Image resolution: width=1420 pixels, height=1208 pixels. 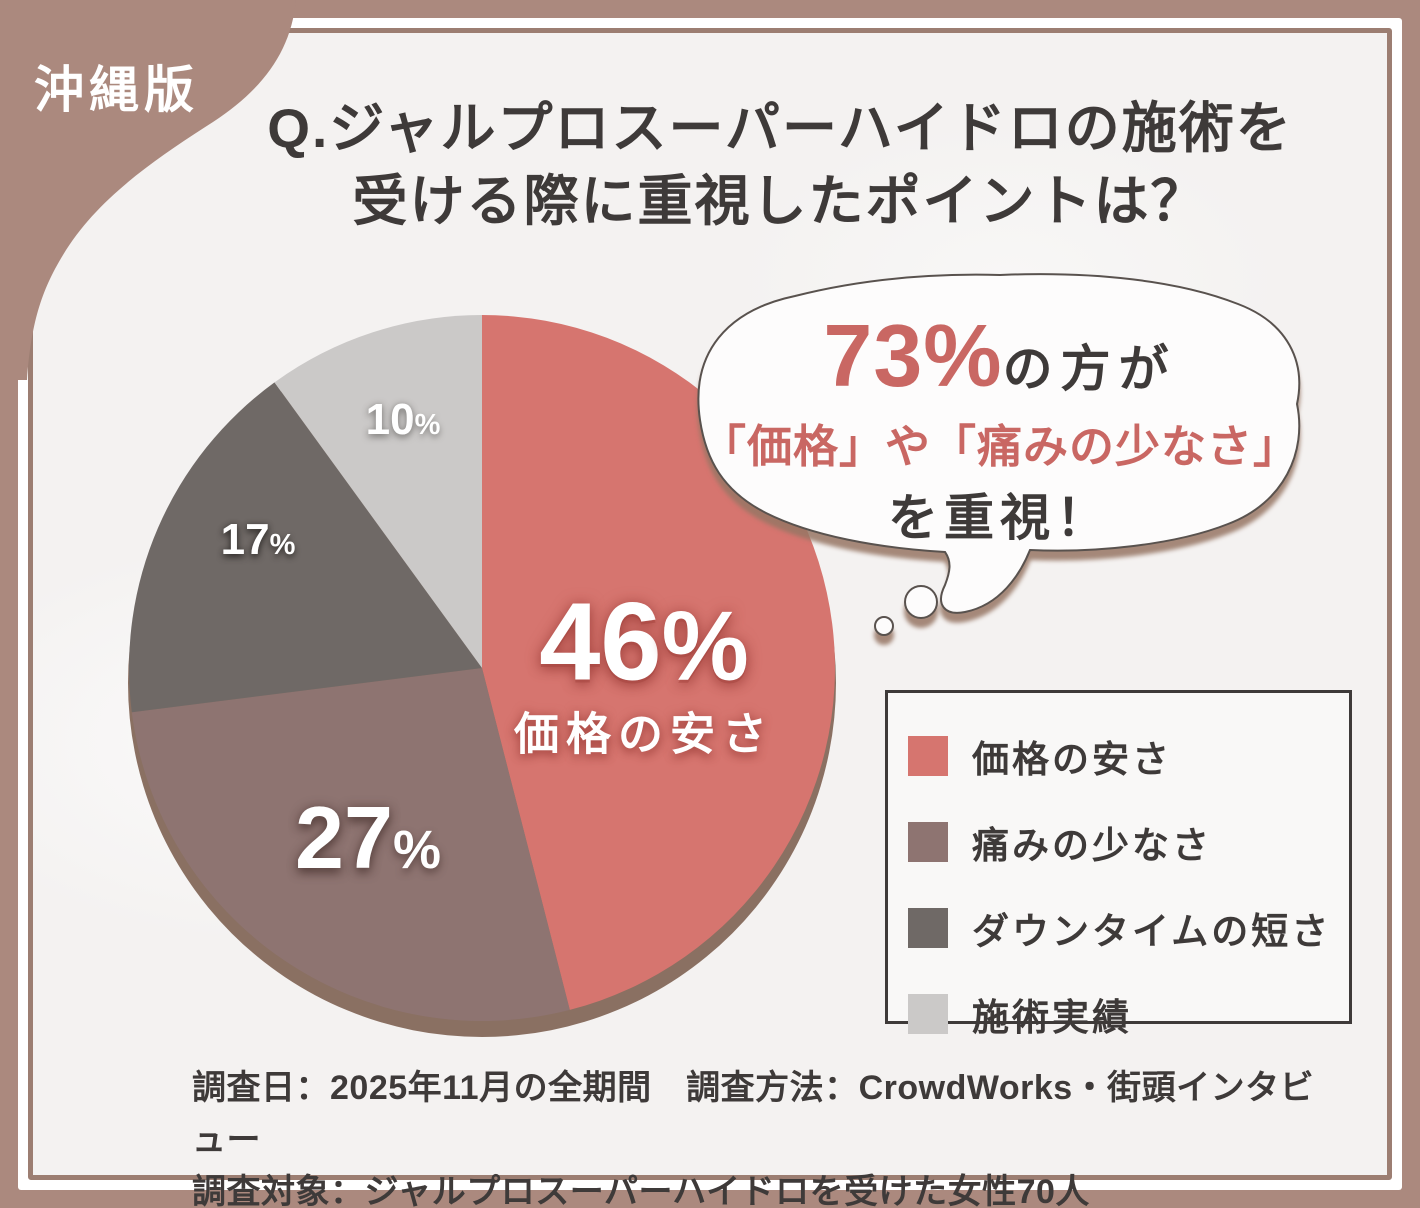 What do you see at coordinates (1000, 517) in the screenshot?
I see `bubble-line-3: を重視！` at bounding box center [1000, 517].